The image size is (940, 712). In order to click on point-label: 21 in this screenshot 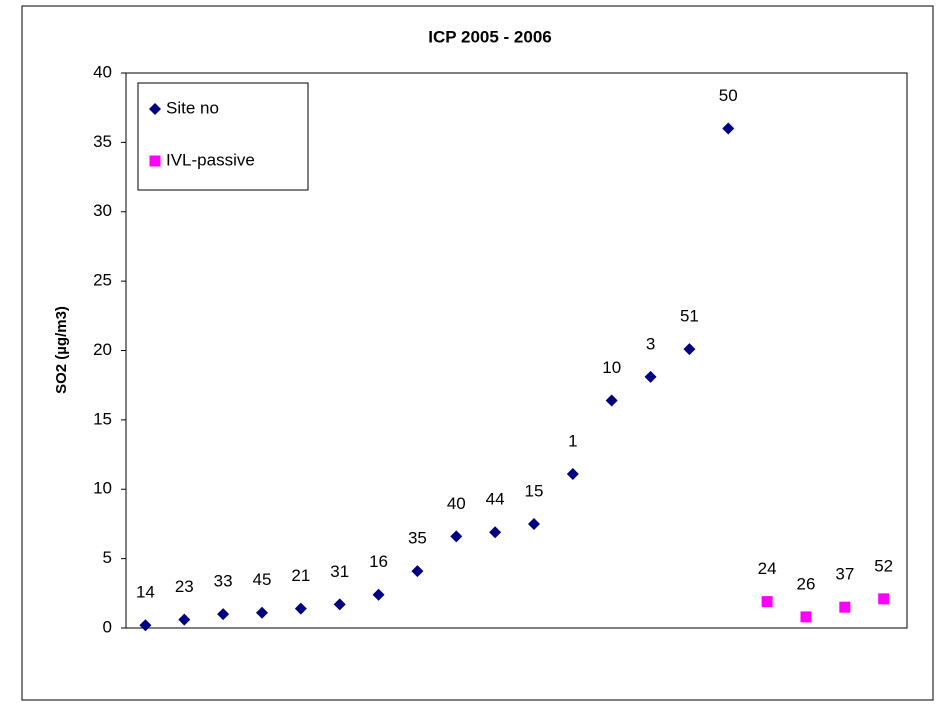, I will do `click(300, 575)`.